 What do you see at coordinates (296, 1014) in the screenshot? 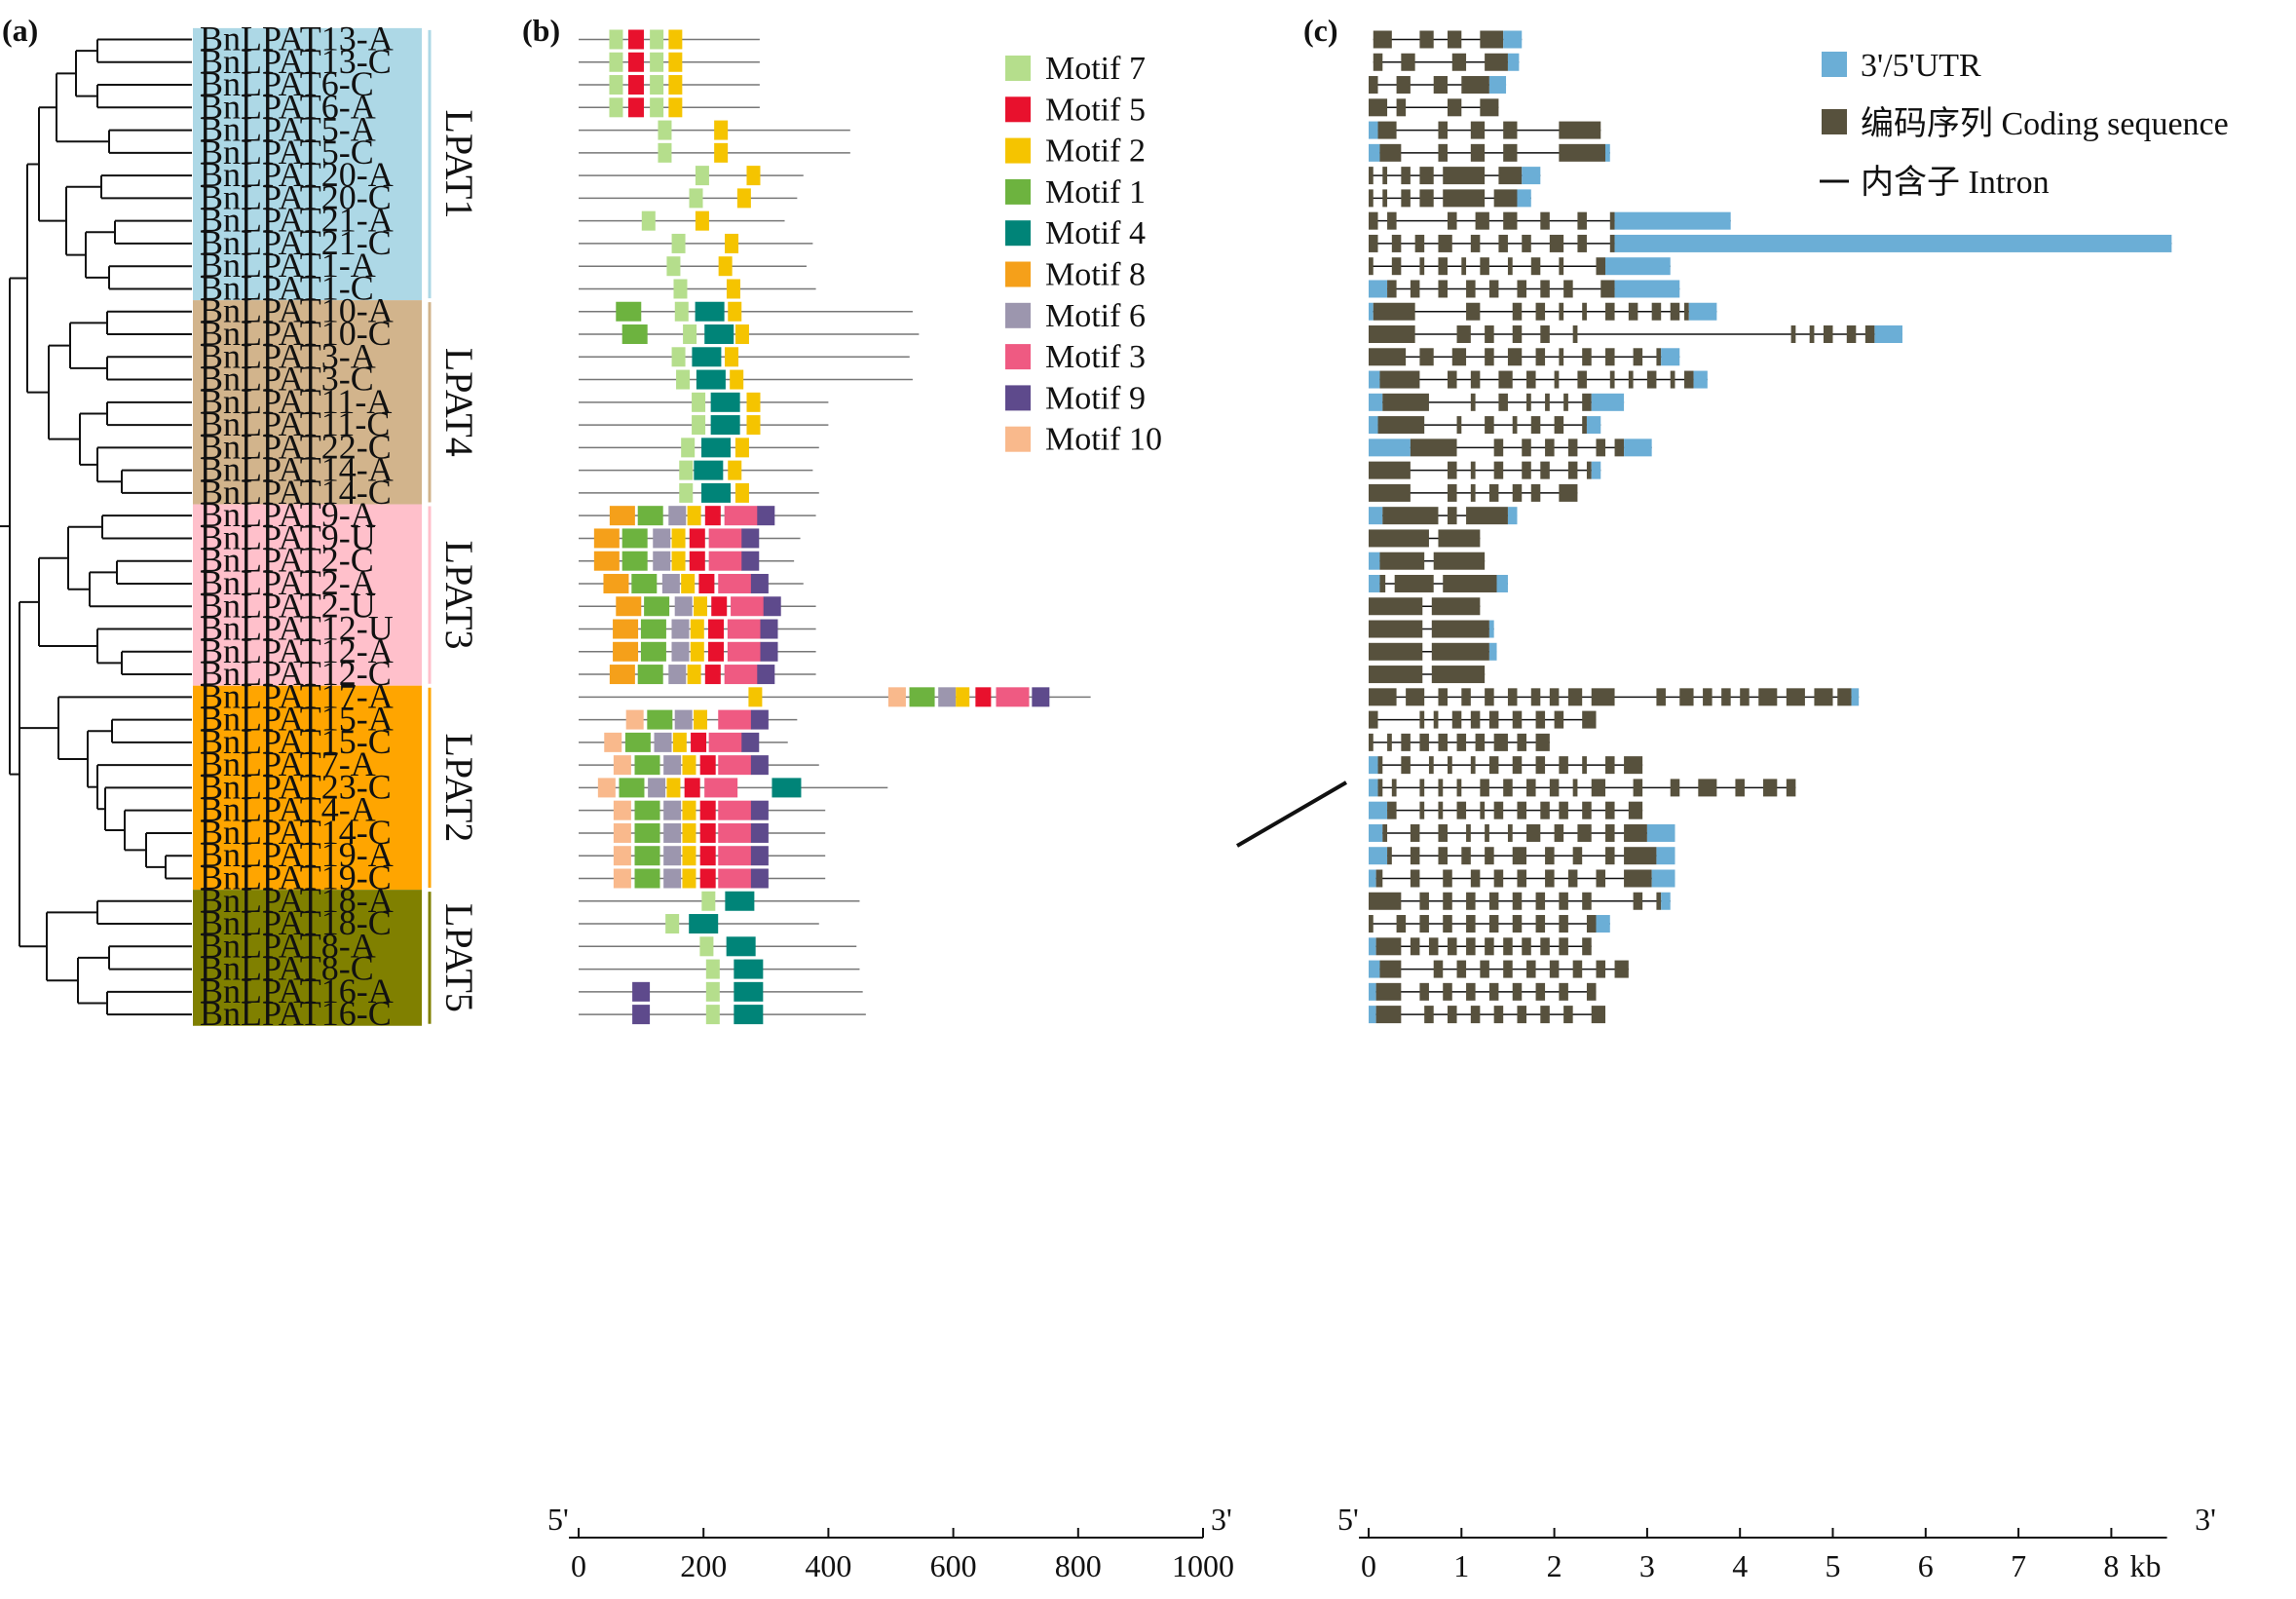
I see `gene-label: BnLPAT16-C` at bounding box center [296, 1014].